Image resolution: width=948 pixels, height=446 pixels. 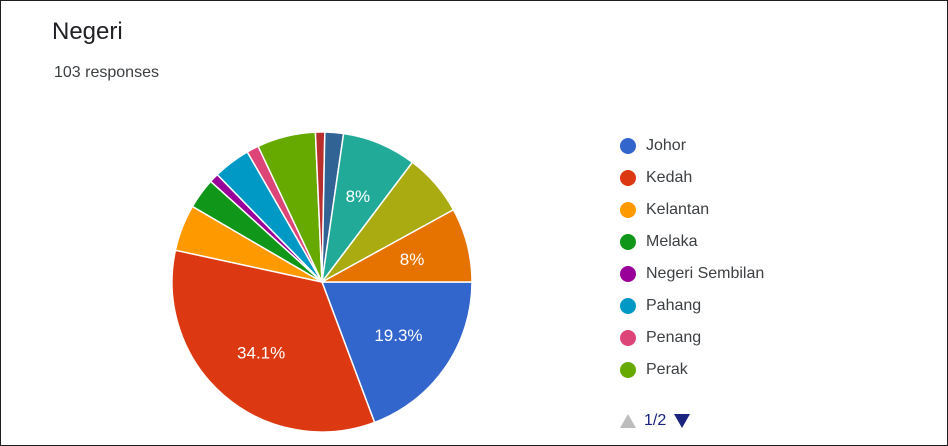 I want to click on legend-item: Perak, so click(x=692, y=370).